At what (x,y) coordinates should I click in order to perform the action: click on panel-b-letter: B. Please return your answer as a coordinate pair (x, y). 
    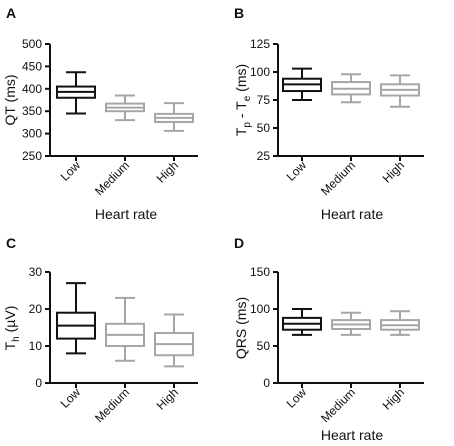
    Looking at the image, I should click on (239, 13).